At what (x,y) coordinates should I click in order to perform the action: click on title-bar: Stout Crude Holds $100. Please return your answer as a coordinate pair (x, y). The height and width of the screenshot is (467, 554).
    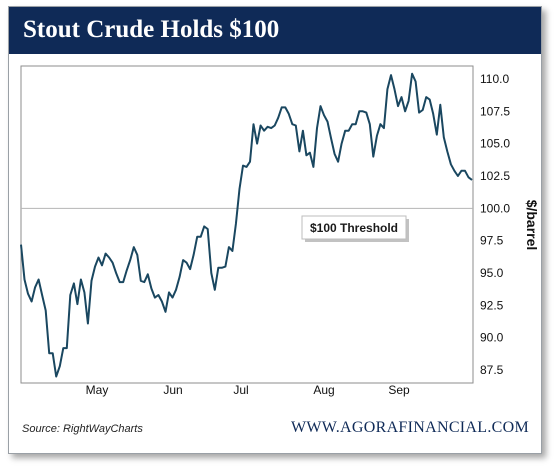
    Looking at the image, I should click on (275, 30).